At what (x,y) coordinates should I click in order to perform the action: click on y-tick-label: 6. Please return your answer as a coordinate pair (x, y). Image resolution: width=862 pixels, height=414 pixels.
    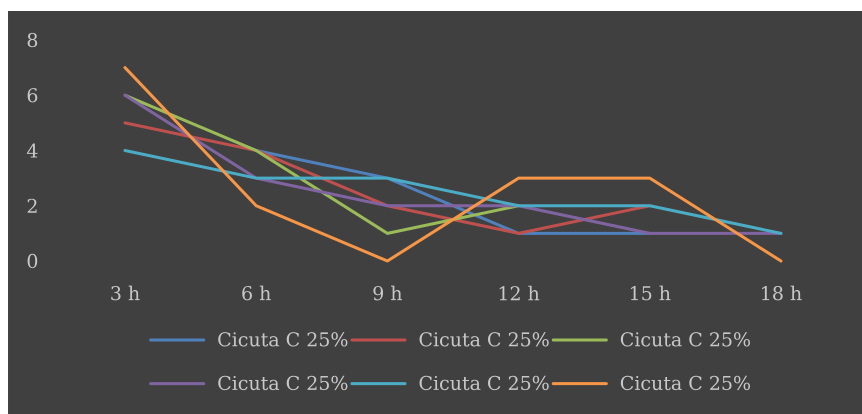
    Looking at the image, I should click on (33, 95).